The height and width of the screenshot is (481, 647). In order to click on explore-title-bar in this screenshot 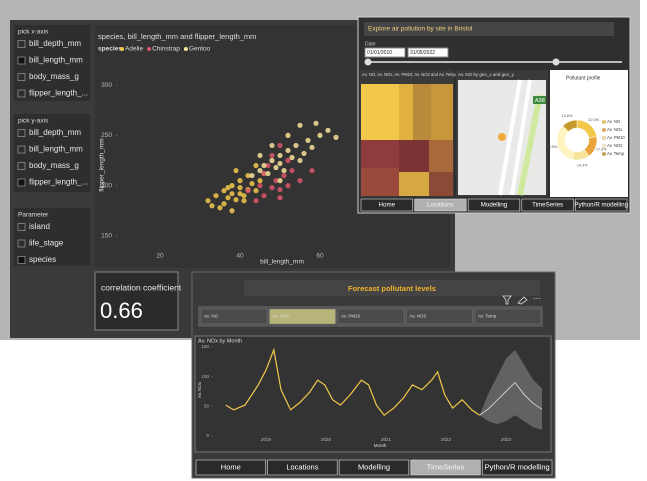, I will do `click(489, 29)`.